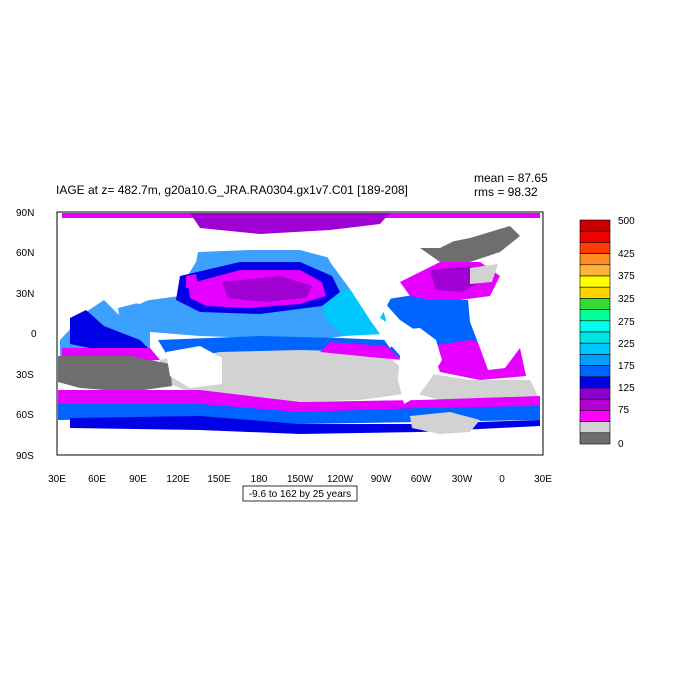  I want to click on lon-label: 150W, so click(300, 479).